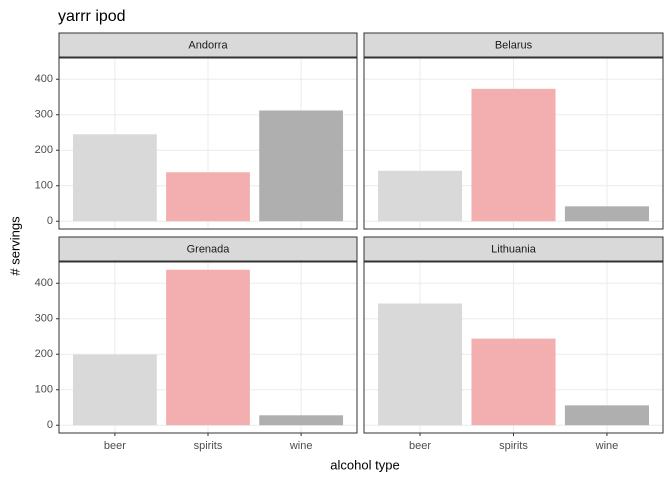  I want to click on facet-title: Andorra, so click(208, 45).